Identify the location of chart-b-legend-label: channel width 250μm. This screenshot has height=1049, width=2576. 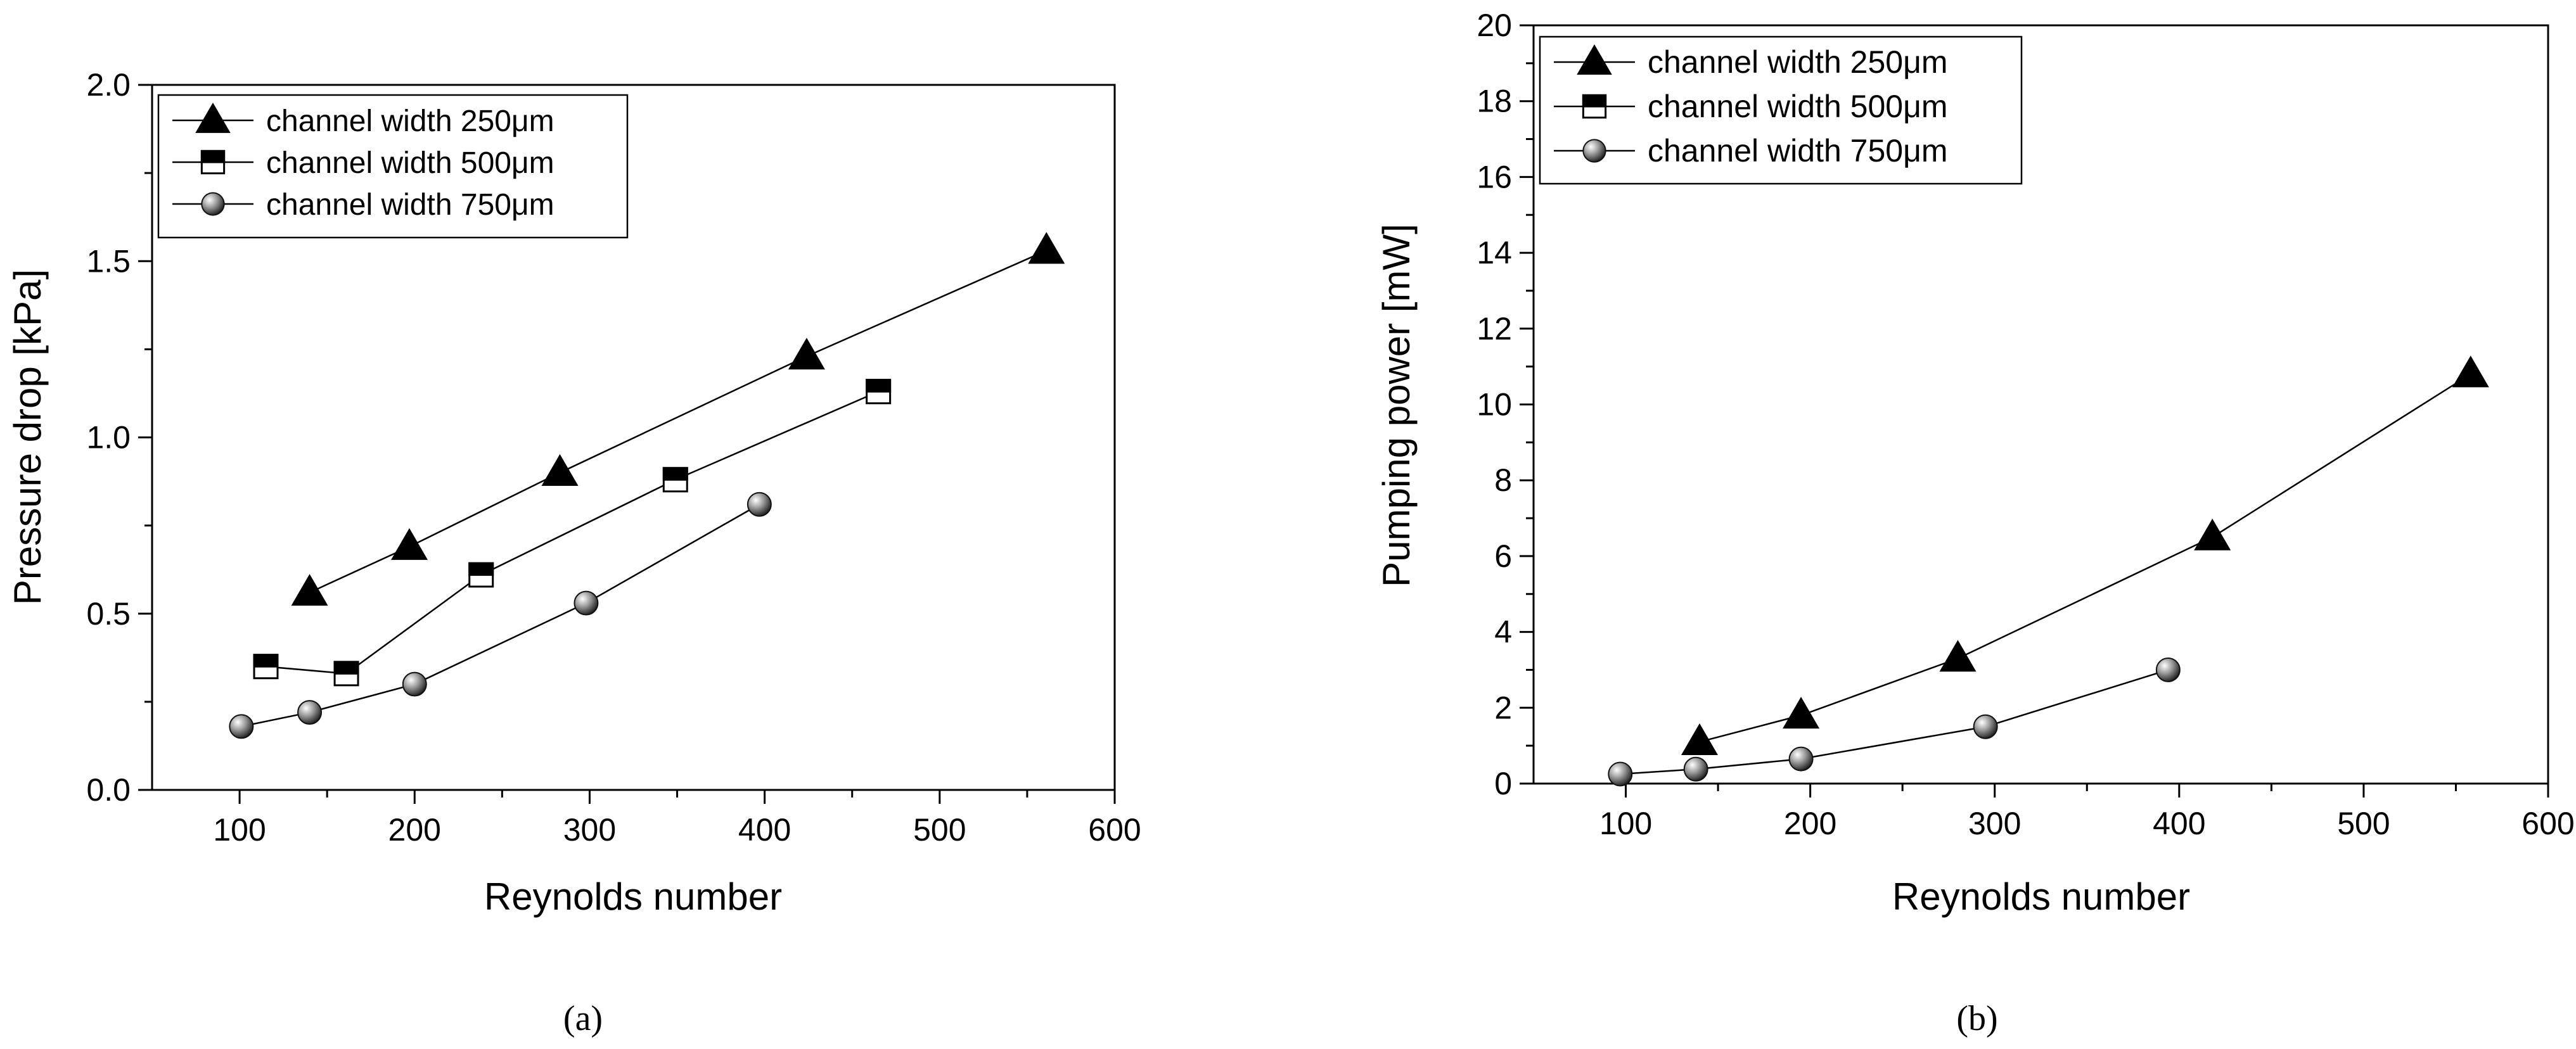
(1798, 62).